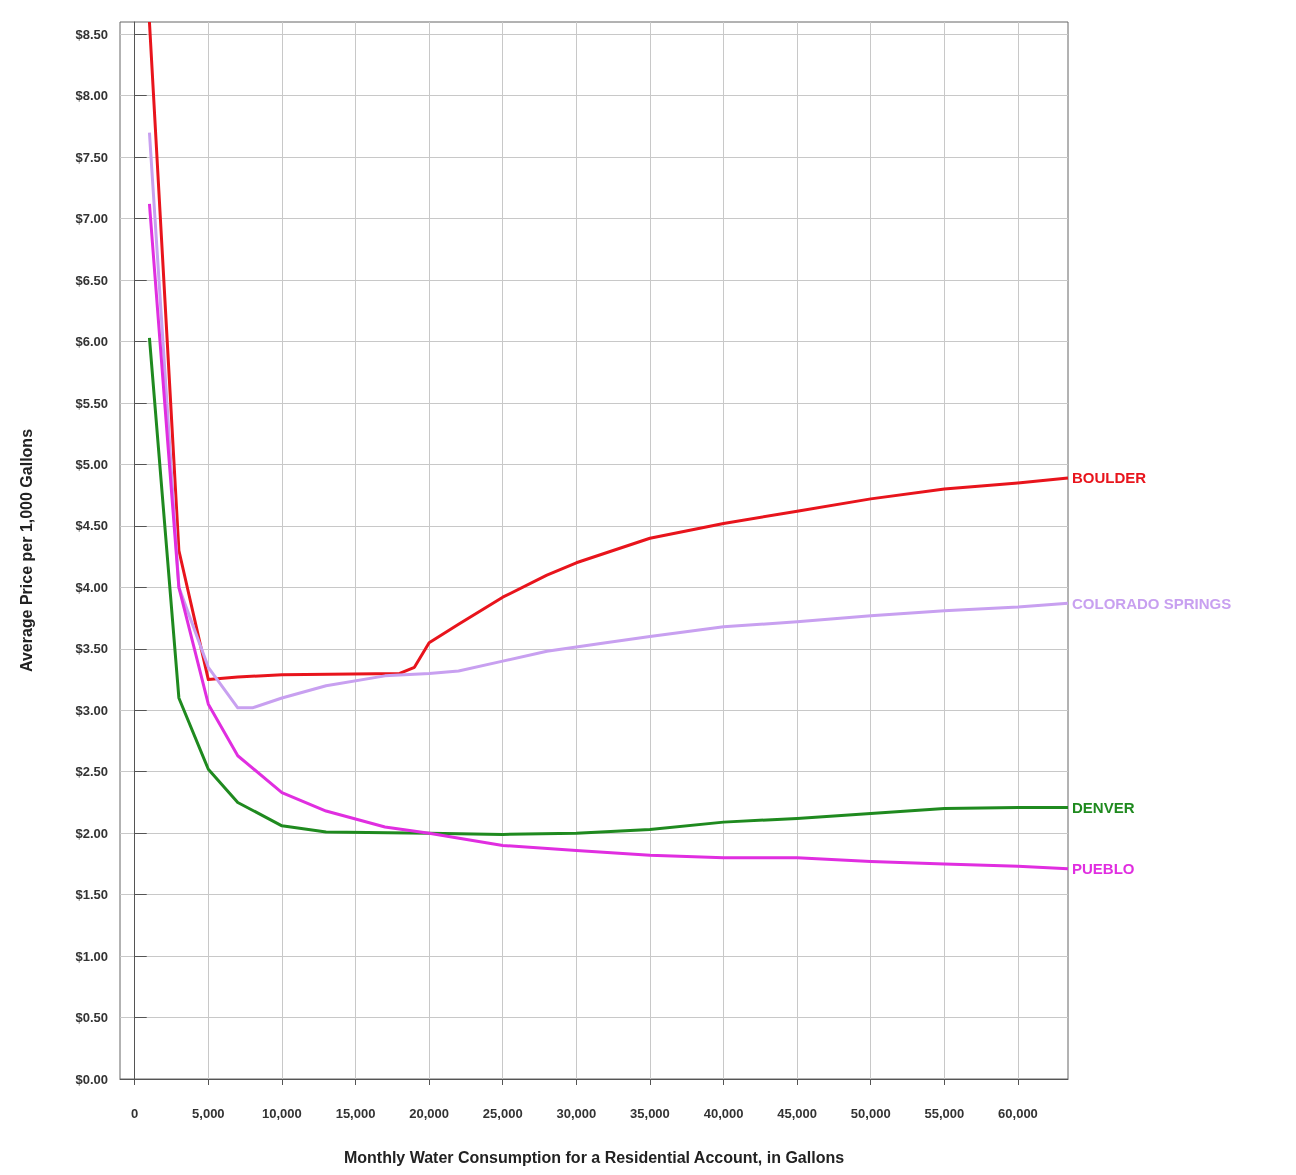 The width and height of the screenshot is (1296, 1175). What do you see at coordinates (91, 403) in the screenshot?
I see `y-tick-label: $5.50` at bounding box center [91, 403].